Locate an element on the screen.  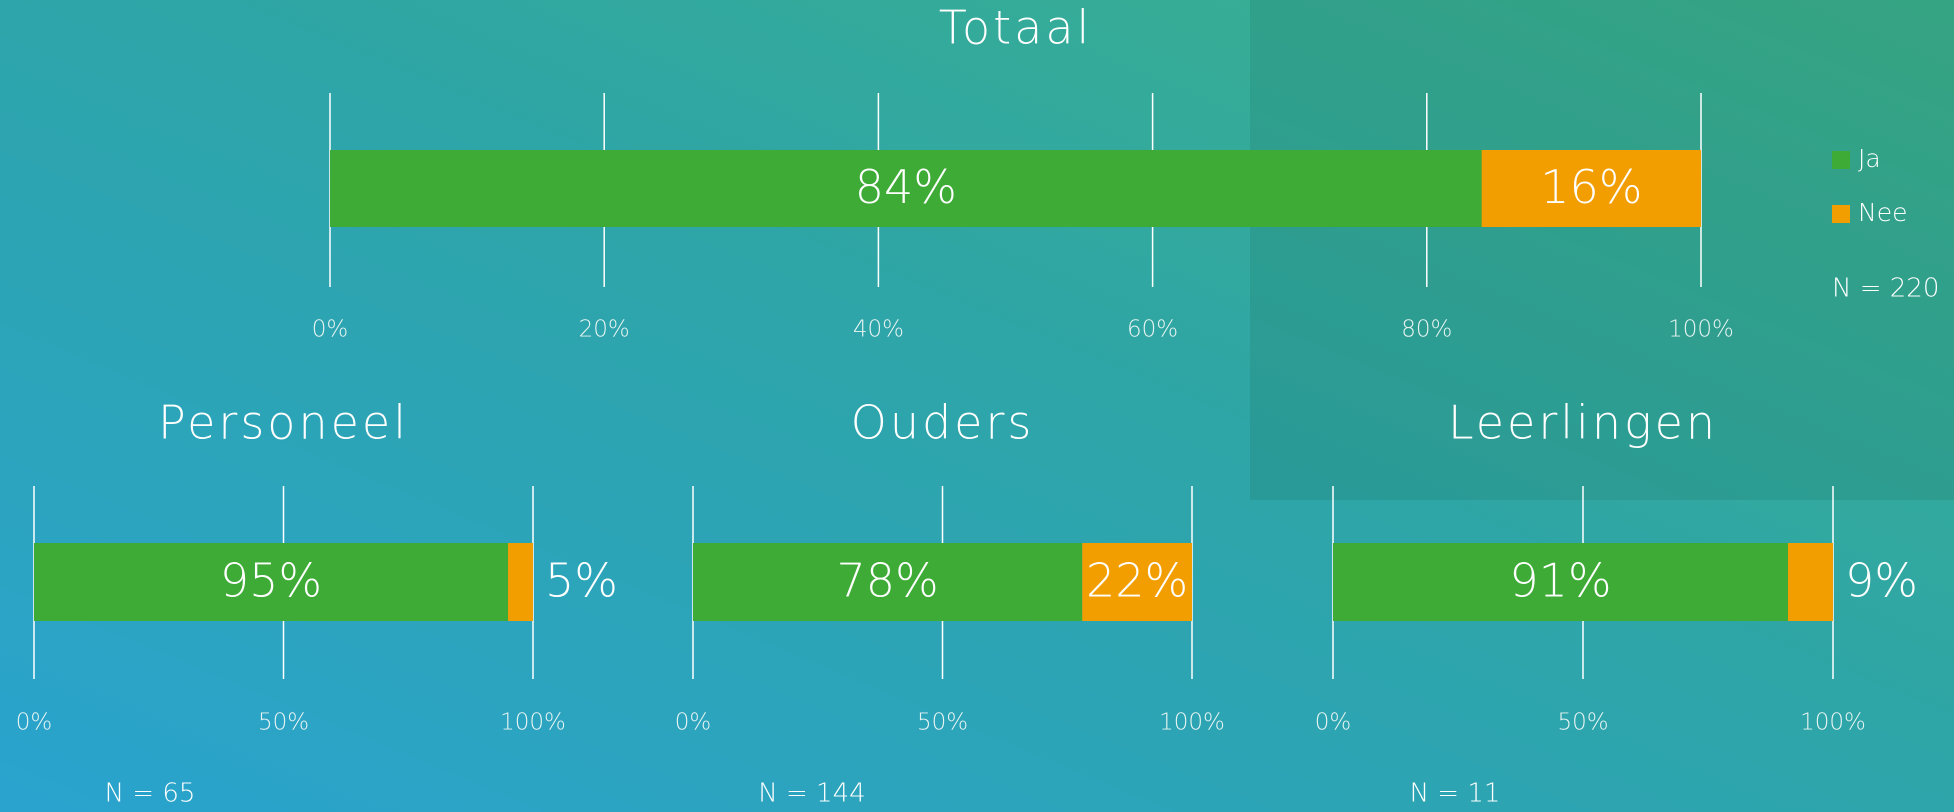
chart-title: Personeel is located at coordinates (283, 423).